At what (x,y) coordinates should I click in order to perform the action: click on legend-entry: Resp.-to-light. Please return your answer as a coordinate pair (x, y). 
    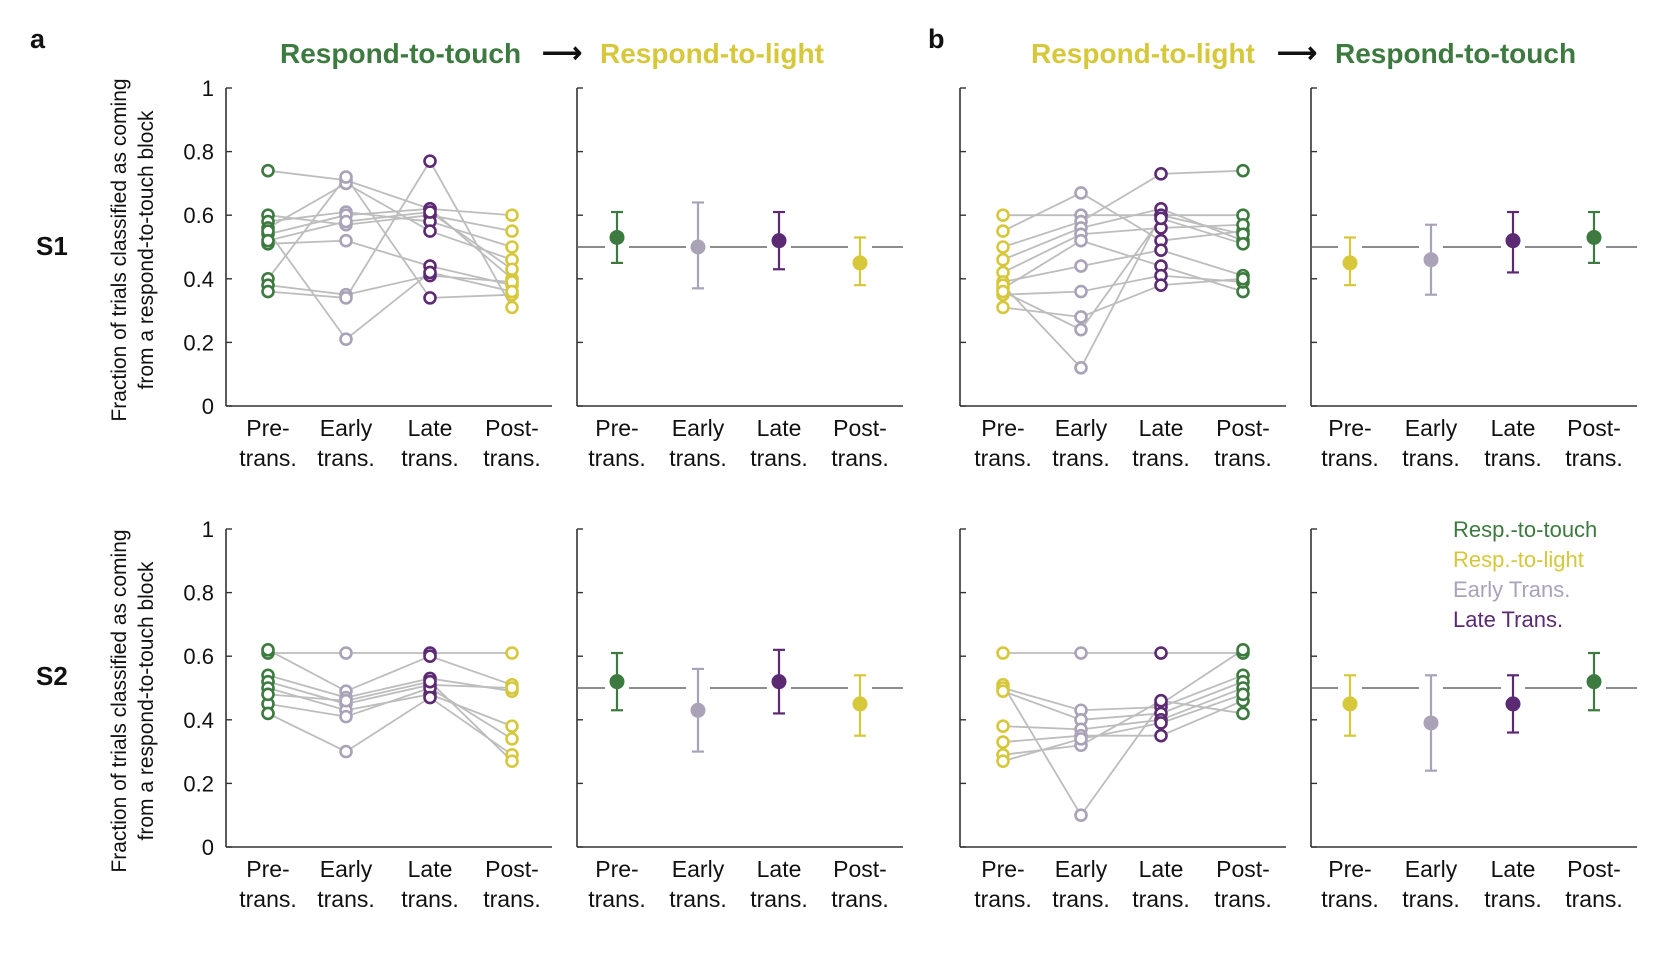
    Looking at the image, I should click on (1518, 559).